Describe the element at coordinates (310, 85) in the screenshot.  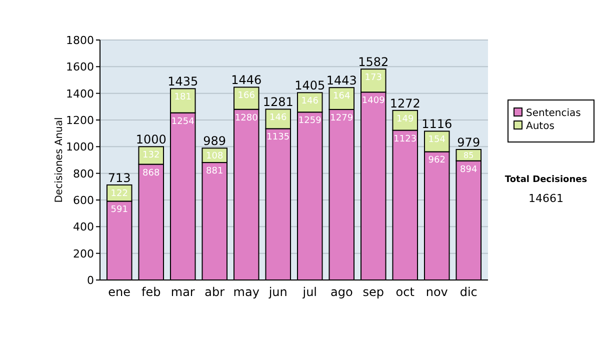
I see `total-label: 1405` at that location.